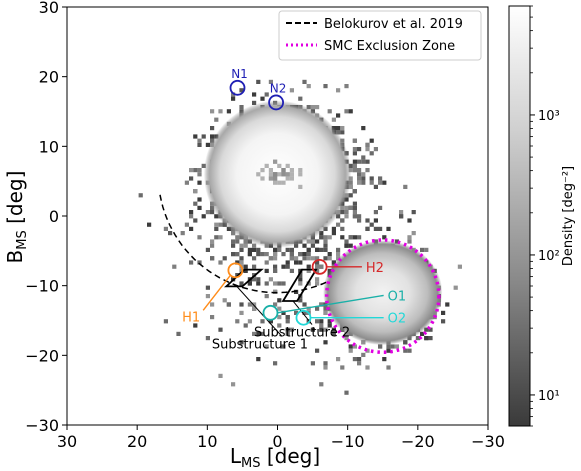 This screenshot has width=581, height=471. What do you see at coordinates (260, 344) in the screenshot?
I see `substructure-1-label: Substructure 1` at bounding box center [260, 344].